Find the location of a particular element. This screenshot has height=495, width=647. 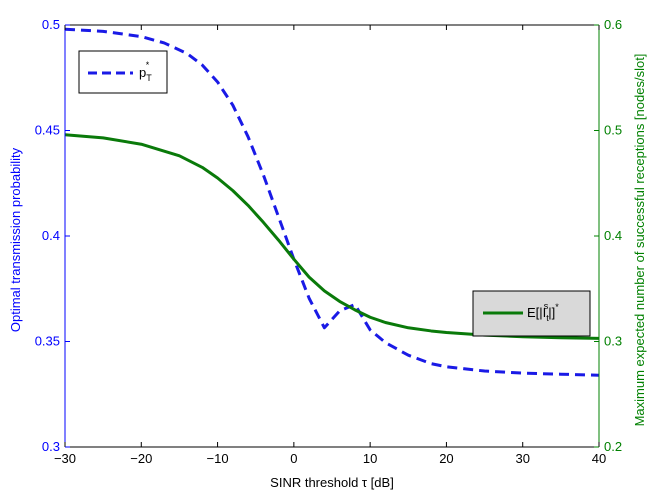

left-y-tick-label: 0.45 is located at coordinates (47, 130).